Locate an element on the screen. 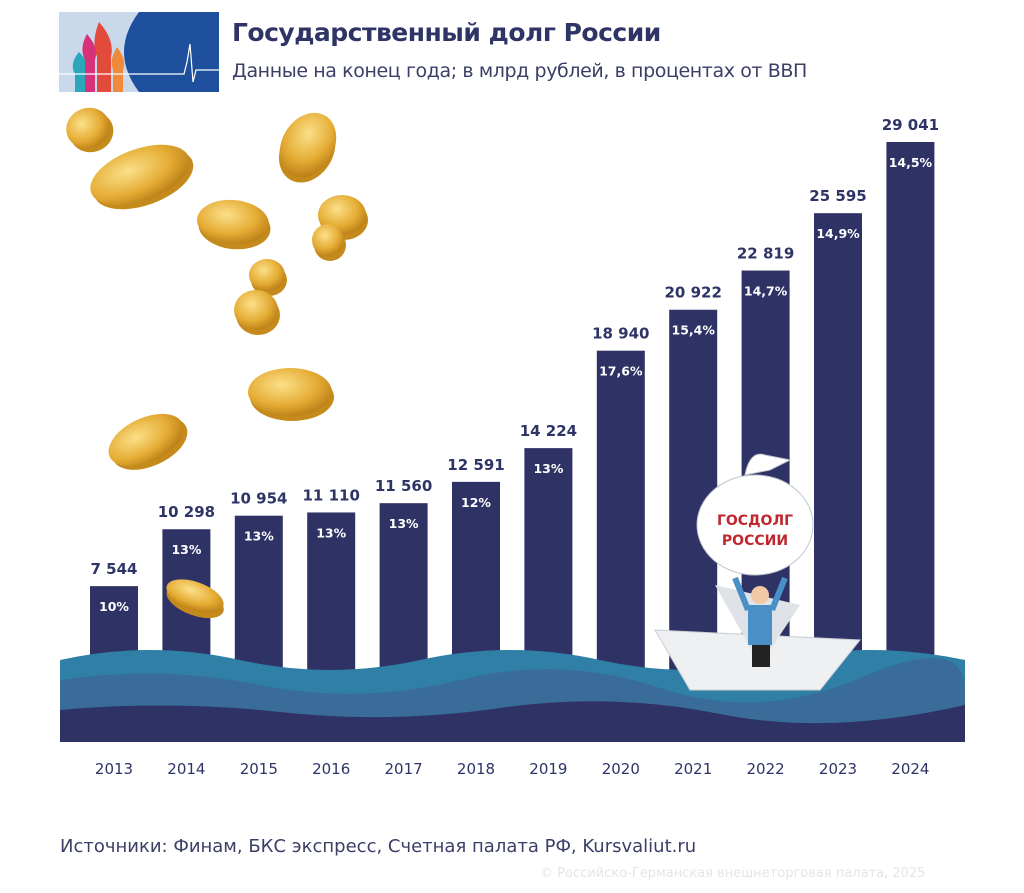 The height and width of the screenshot is (893, 1024). coins-illustration is located at coordinates (217, 288).